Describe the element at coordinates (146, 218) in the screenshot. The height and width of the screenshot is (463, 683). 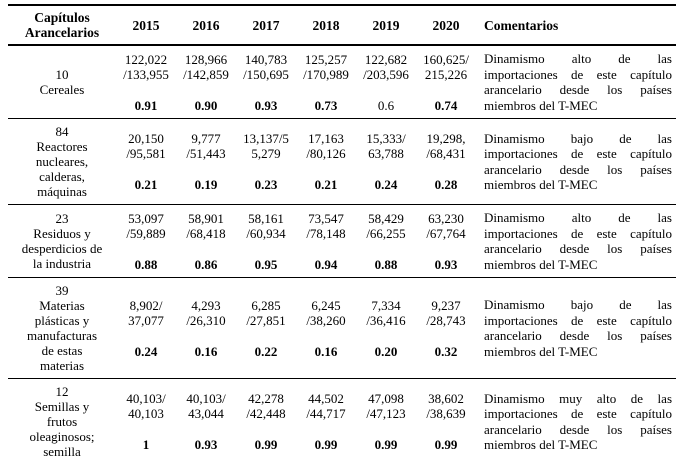
I see `import-value-line1: 53,097` at that location.